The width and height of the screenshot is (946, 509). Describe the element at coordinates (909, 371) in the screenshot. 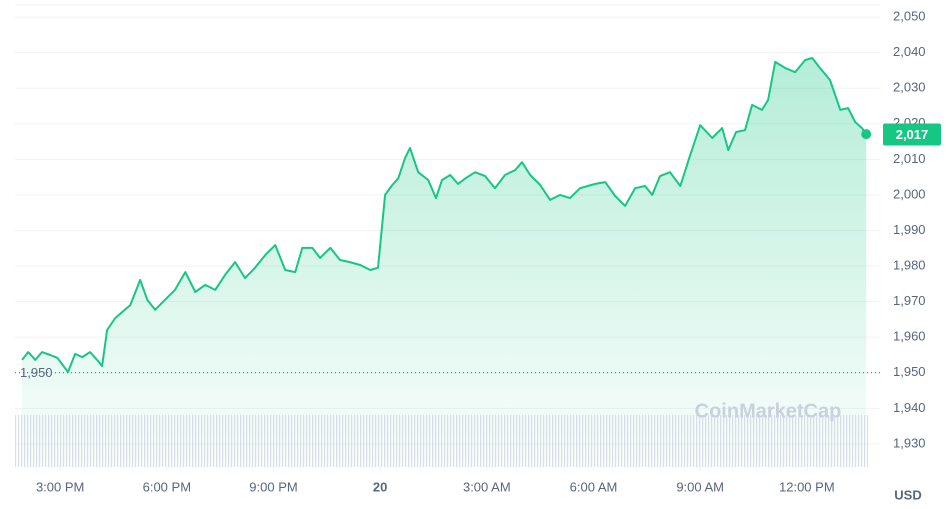

I see `y-tick-label: 1,950` at that location.